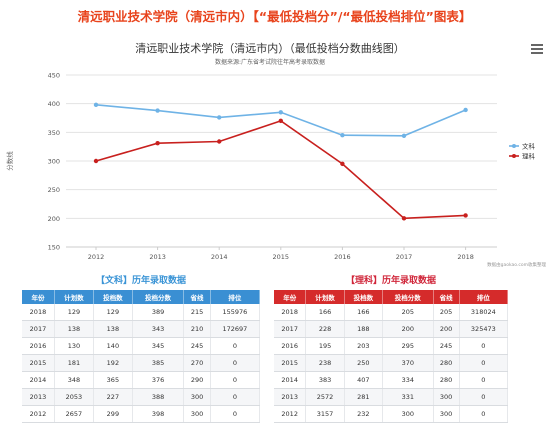 The image size is (549, 438). Describe the element at coordinates (325, 363) in the screenshot. I see `table-cell: 238` at that location.